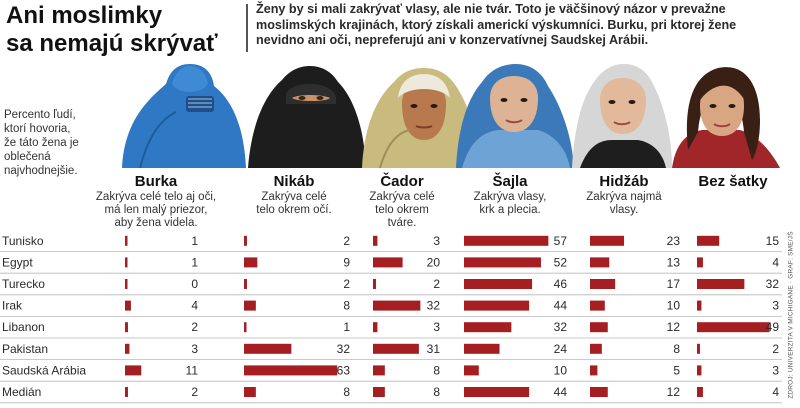 Image resolution: width=800 pixels, height=408 pixels. What do you see at coordinates (624, 210) in the screenshot?
I see `desc-line: vlasy.` at bounding box center [624, 210].